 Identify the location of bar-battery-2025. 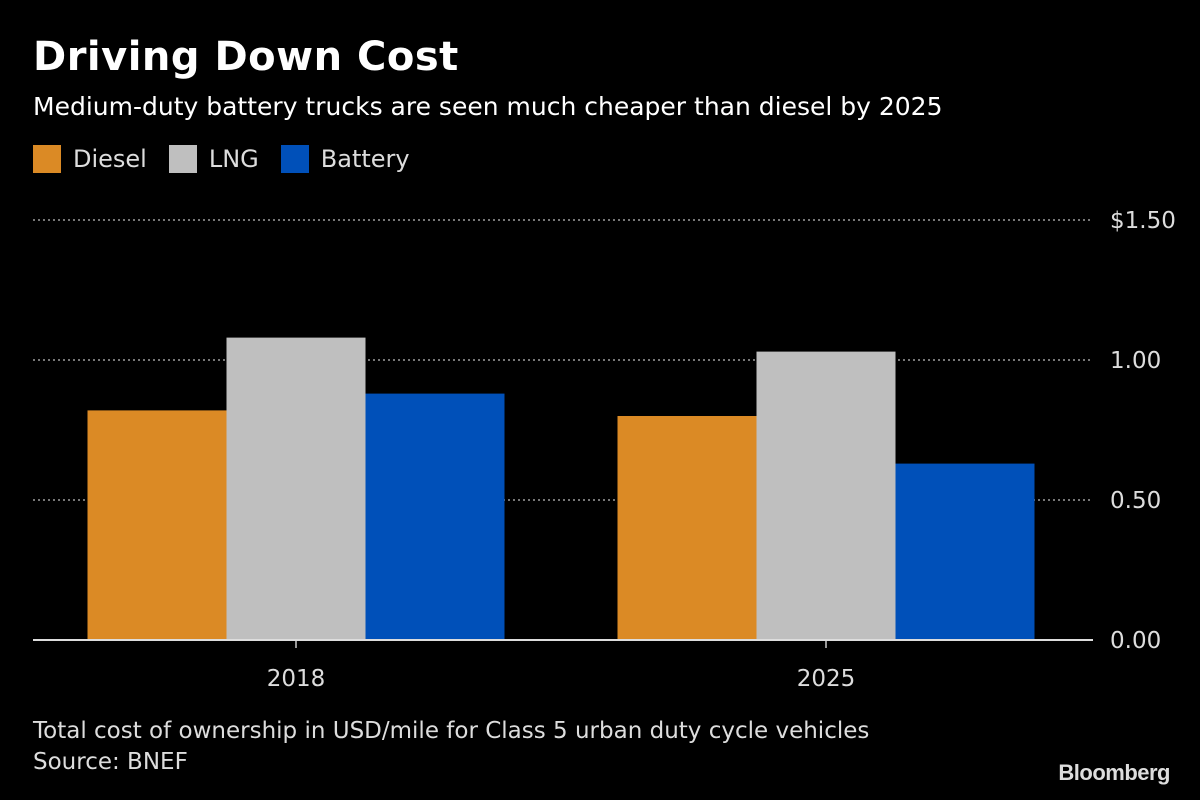
(965, 551).